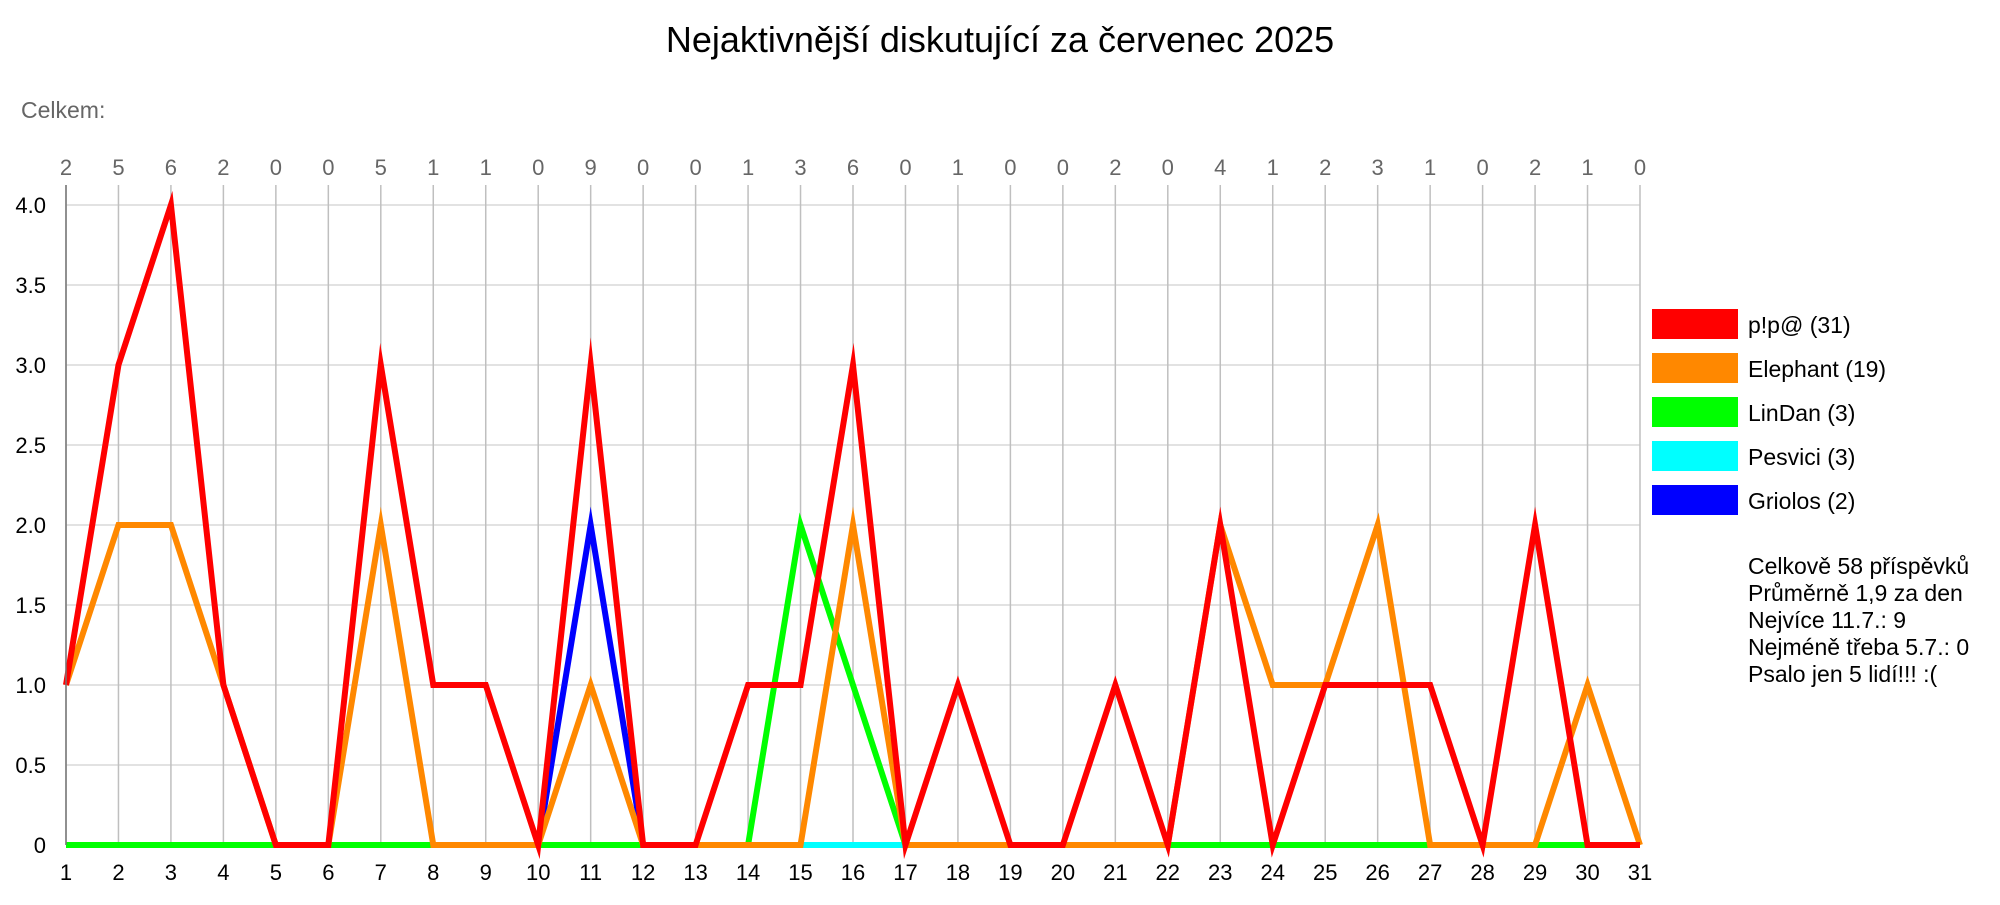 The width and height of the screenshot is (2000, 905). I want to click on x-tick-label: 8, so click(433, 872).